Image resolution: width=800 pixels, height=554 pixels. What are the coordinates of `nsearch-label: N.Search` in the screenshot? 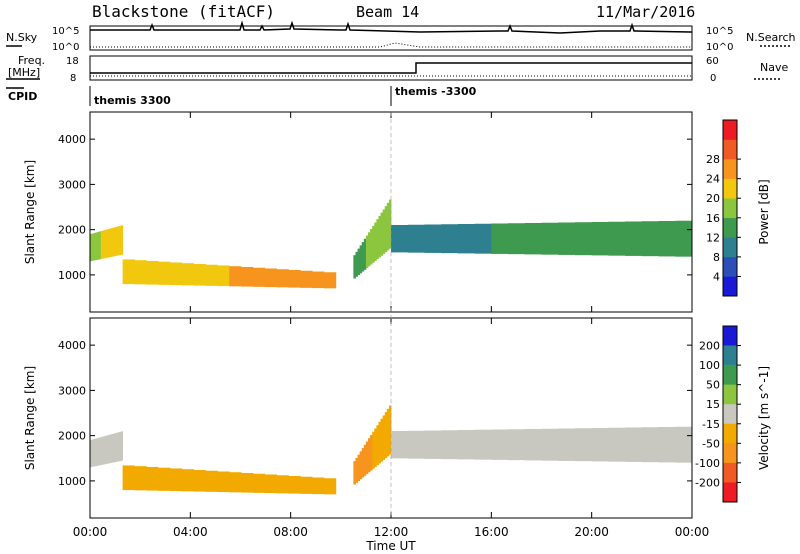 It's located at (771, 37).